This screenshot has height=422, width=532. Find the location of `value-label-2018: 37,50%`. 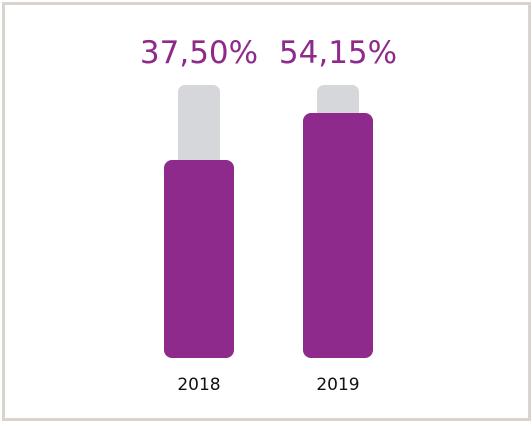

value-label-2018: 37,50% is located at coordinates (199, 53).